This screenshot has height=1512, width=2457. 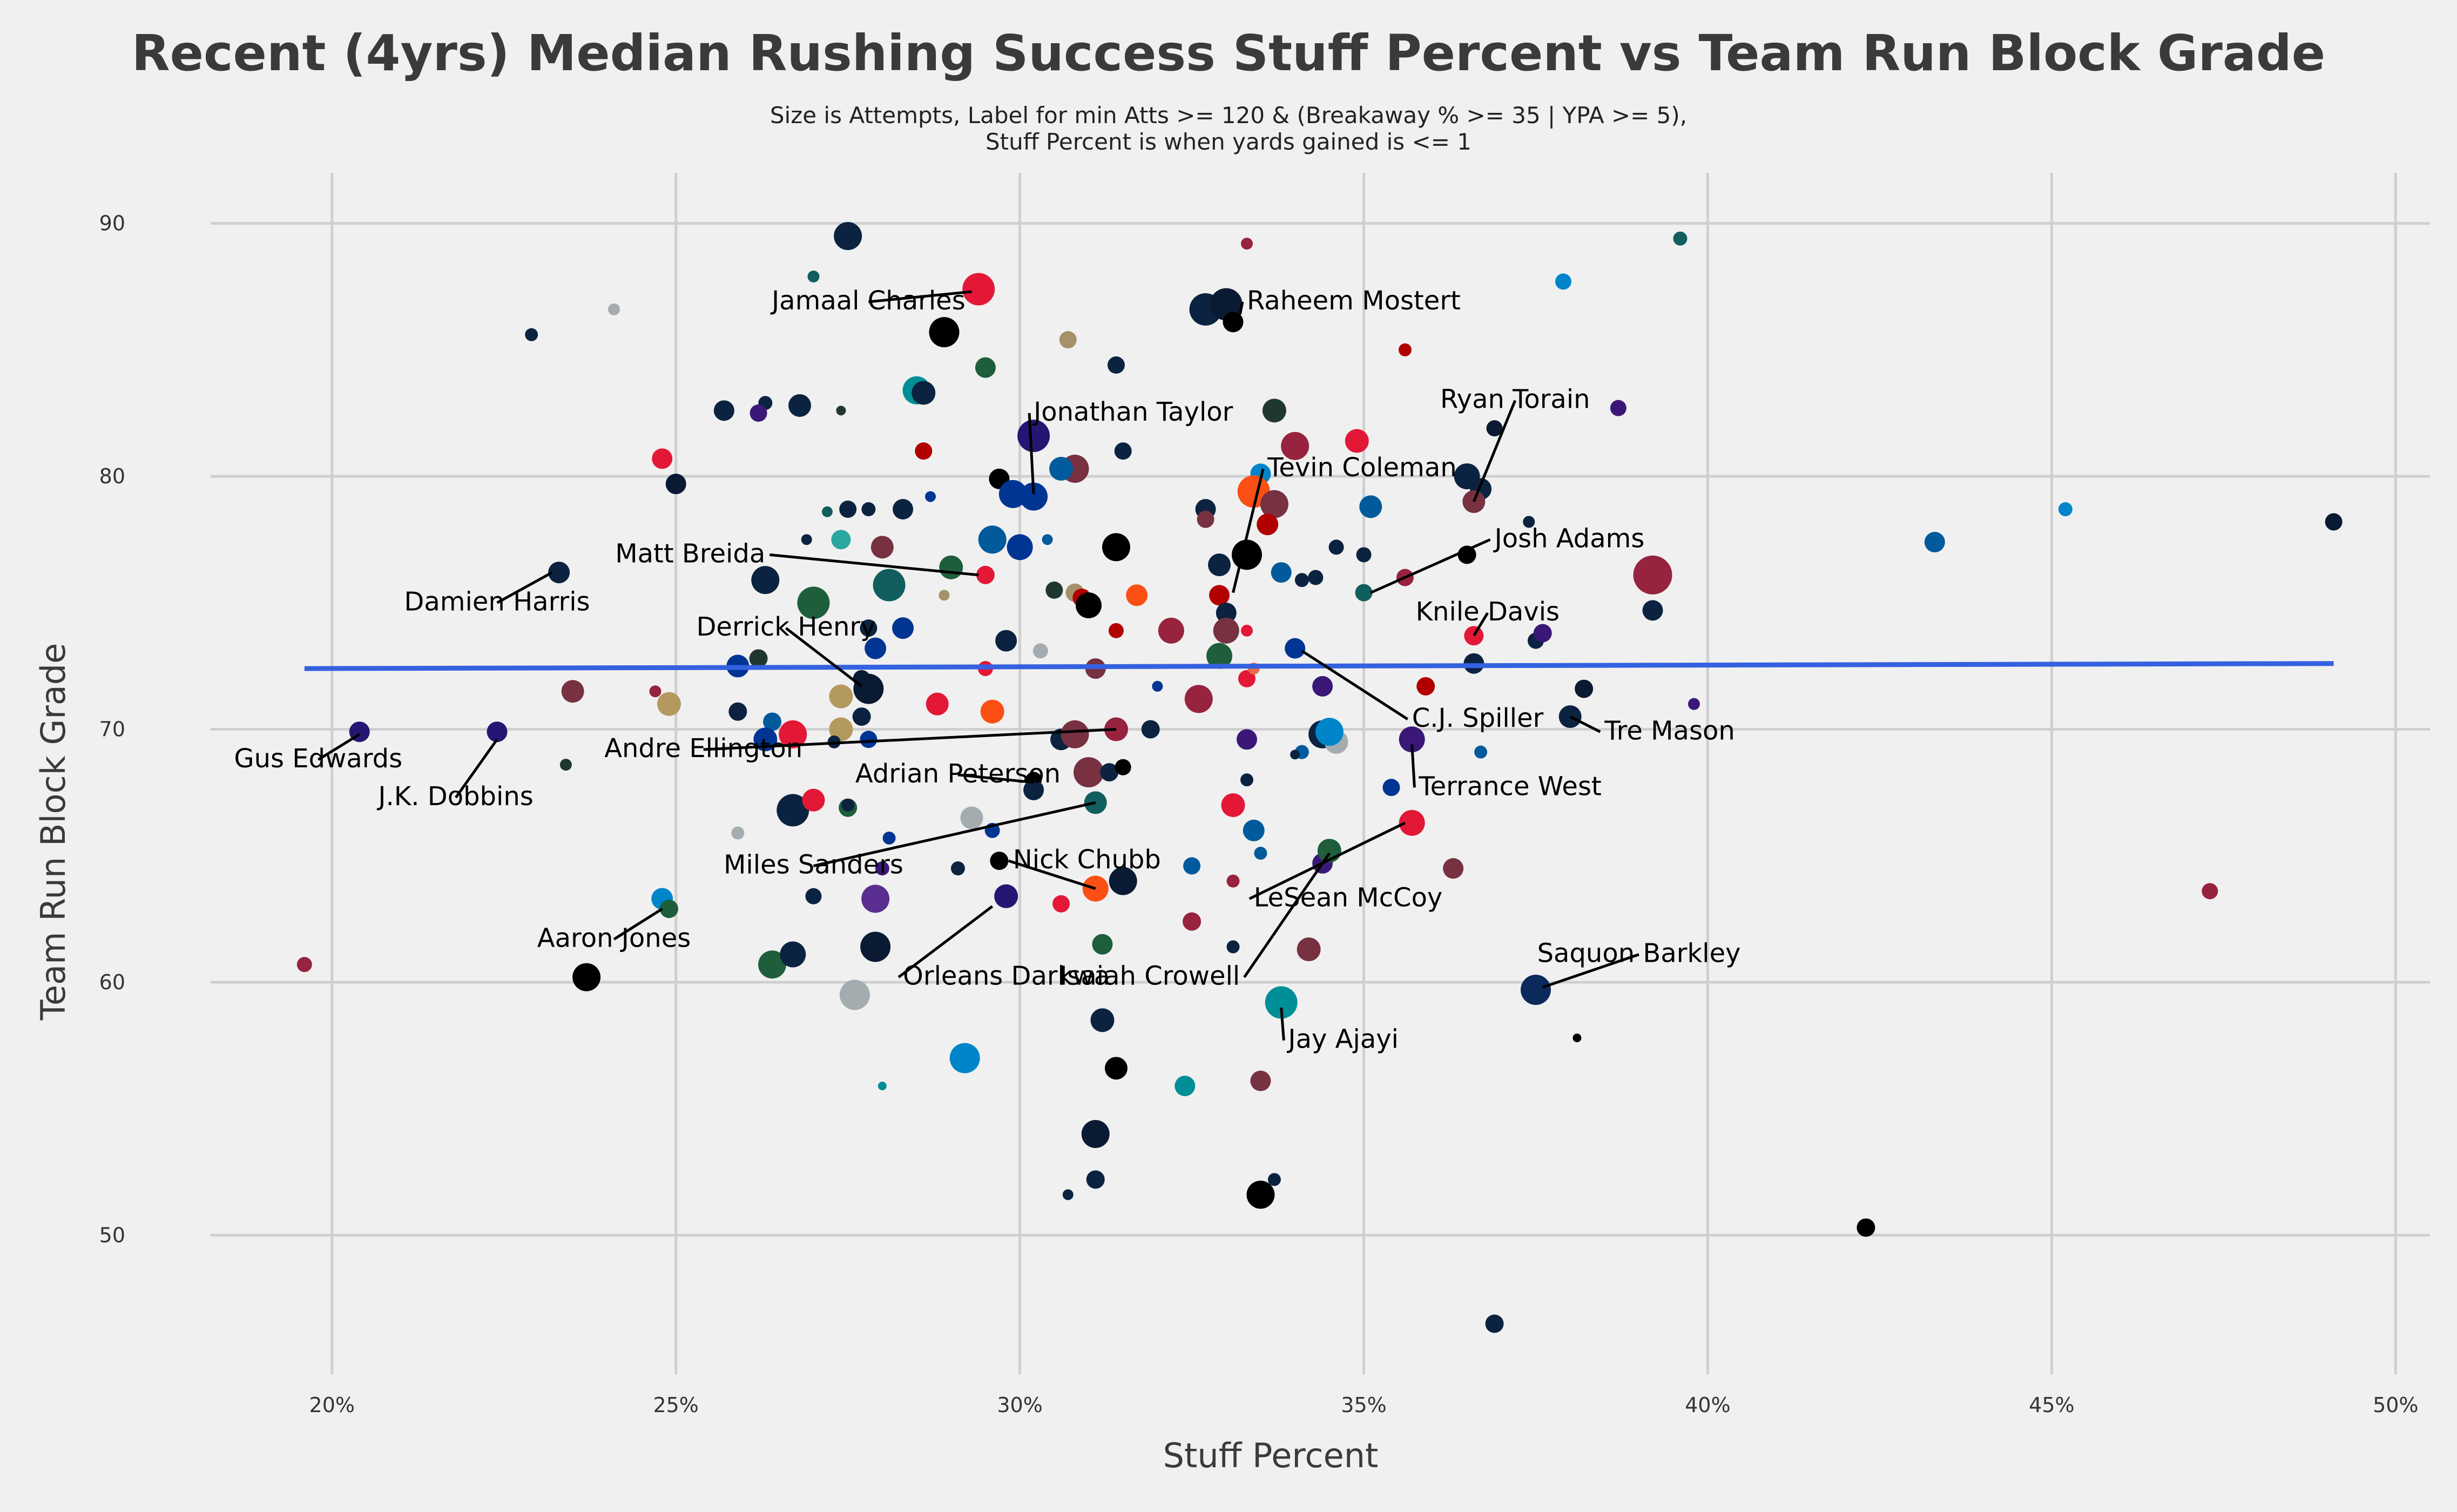 I want to click on y-tick-label: 90, so click(x=112, y=224).